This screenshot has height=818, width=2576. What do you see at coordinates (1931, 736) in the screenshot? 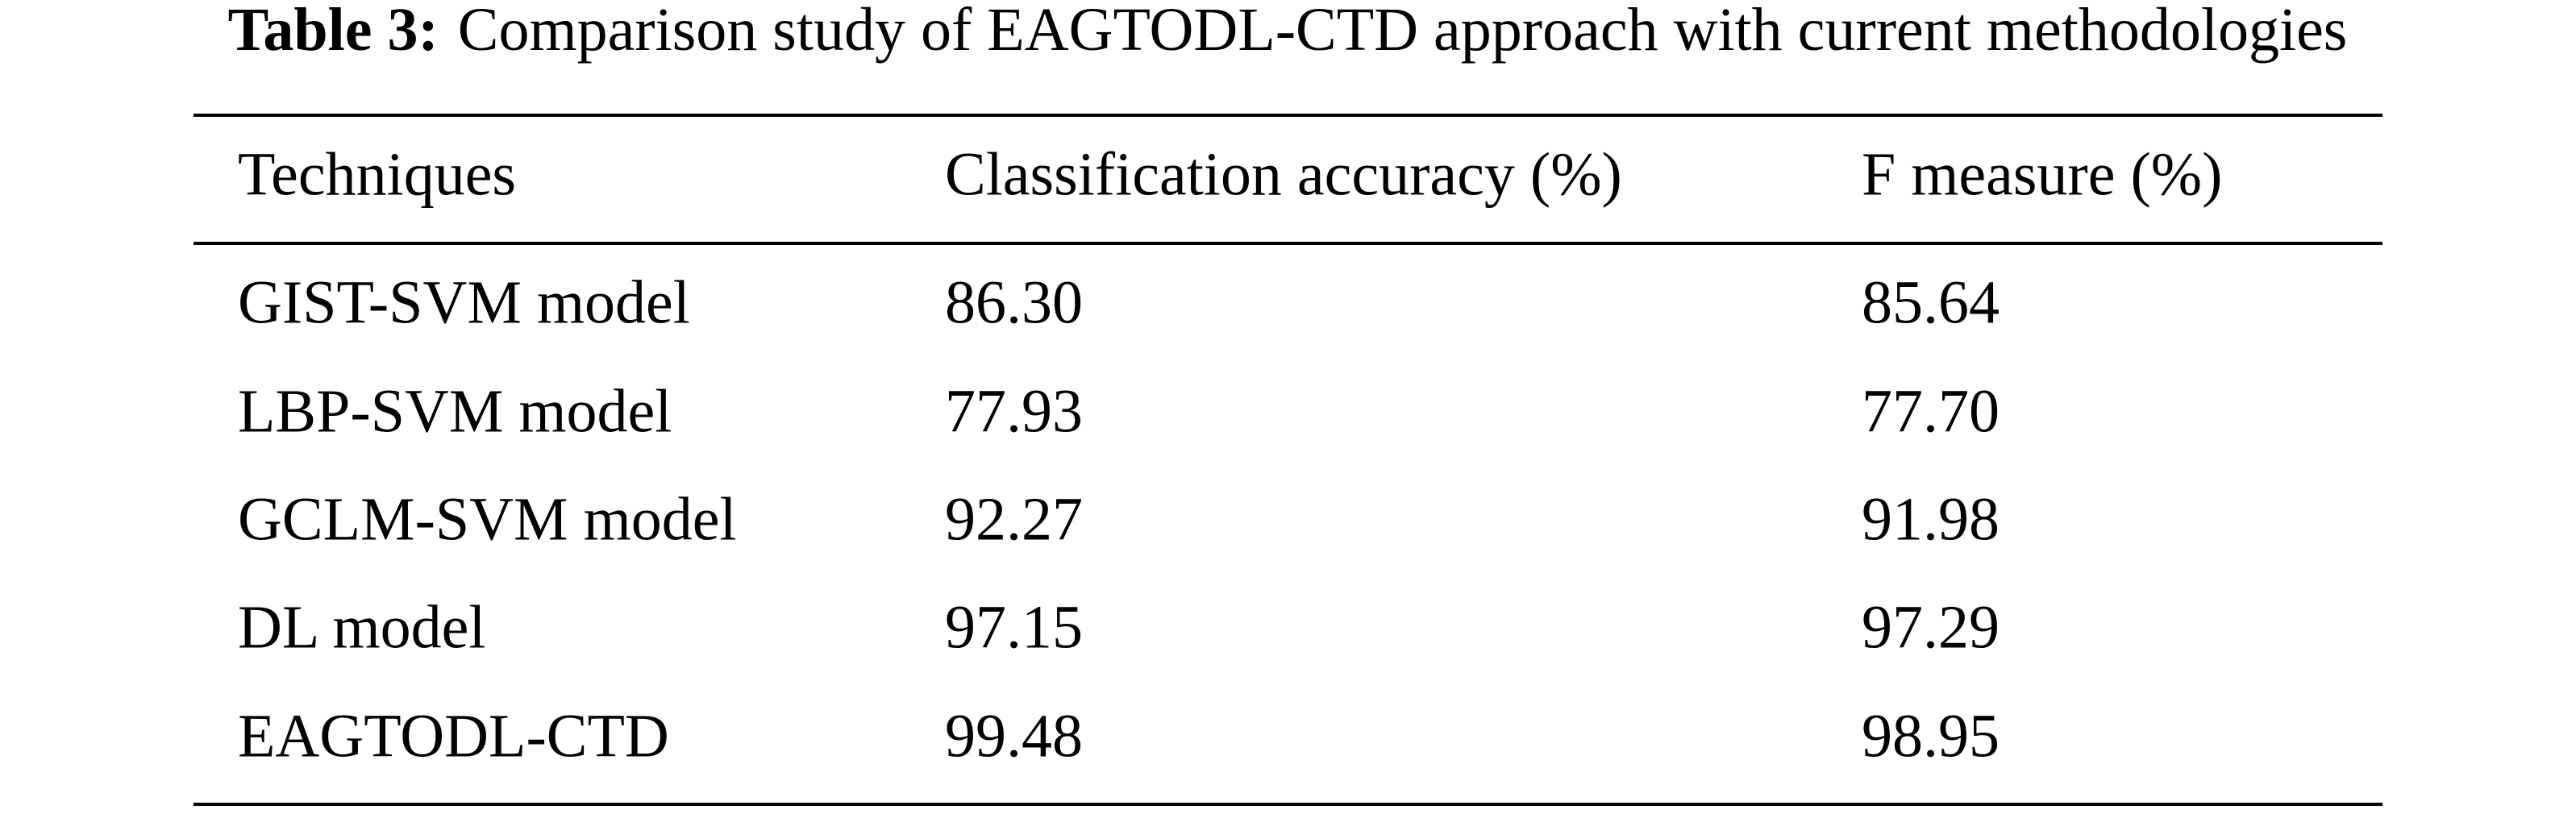
I see `value-cell: 98.95` at bounding box center [1931, 736].